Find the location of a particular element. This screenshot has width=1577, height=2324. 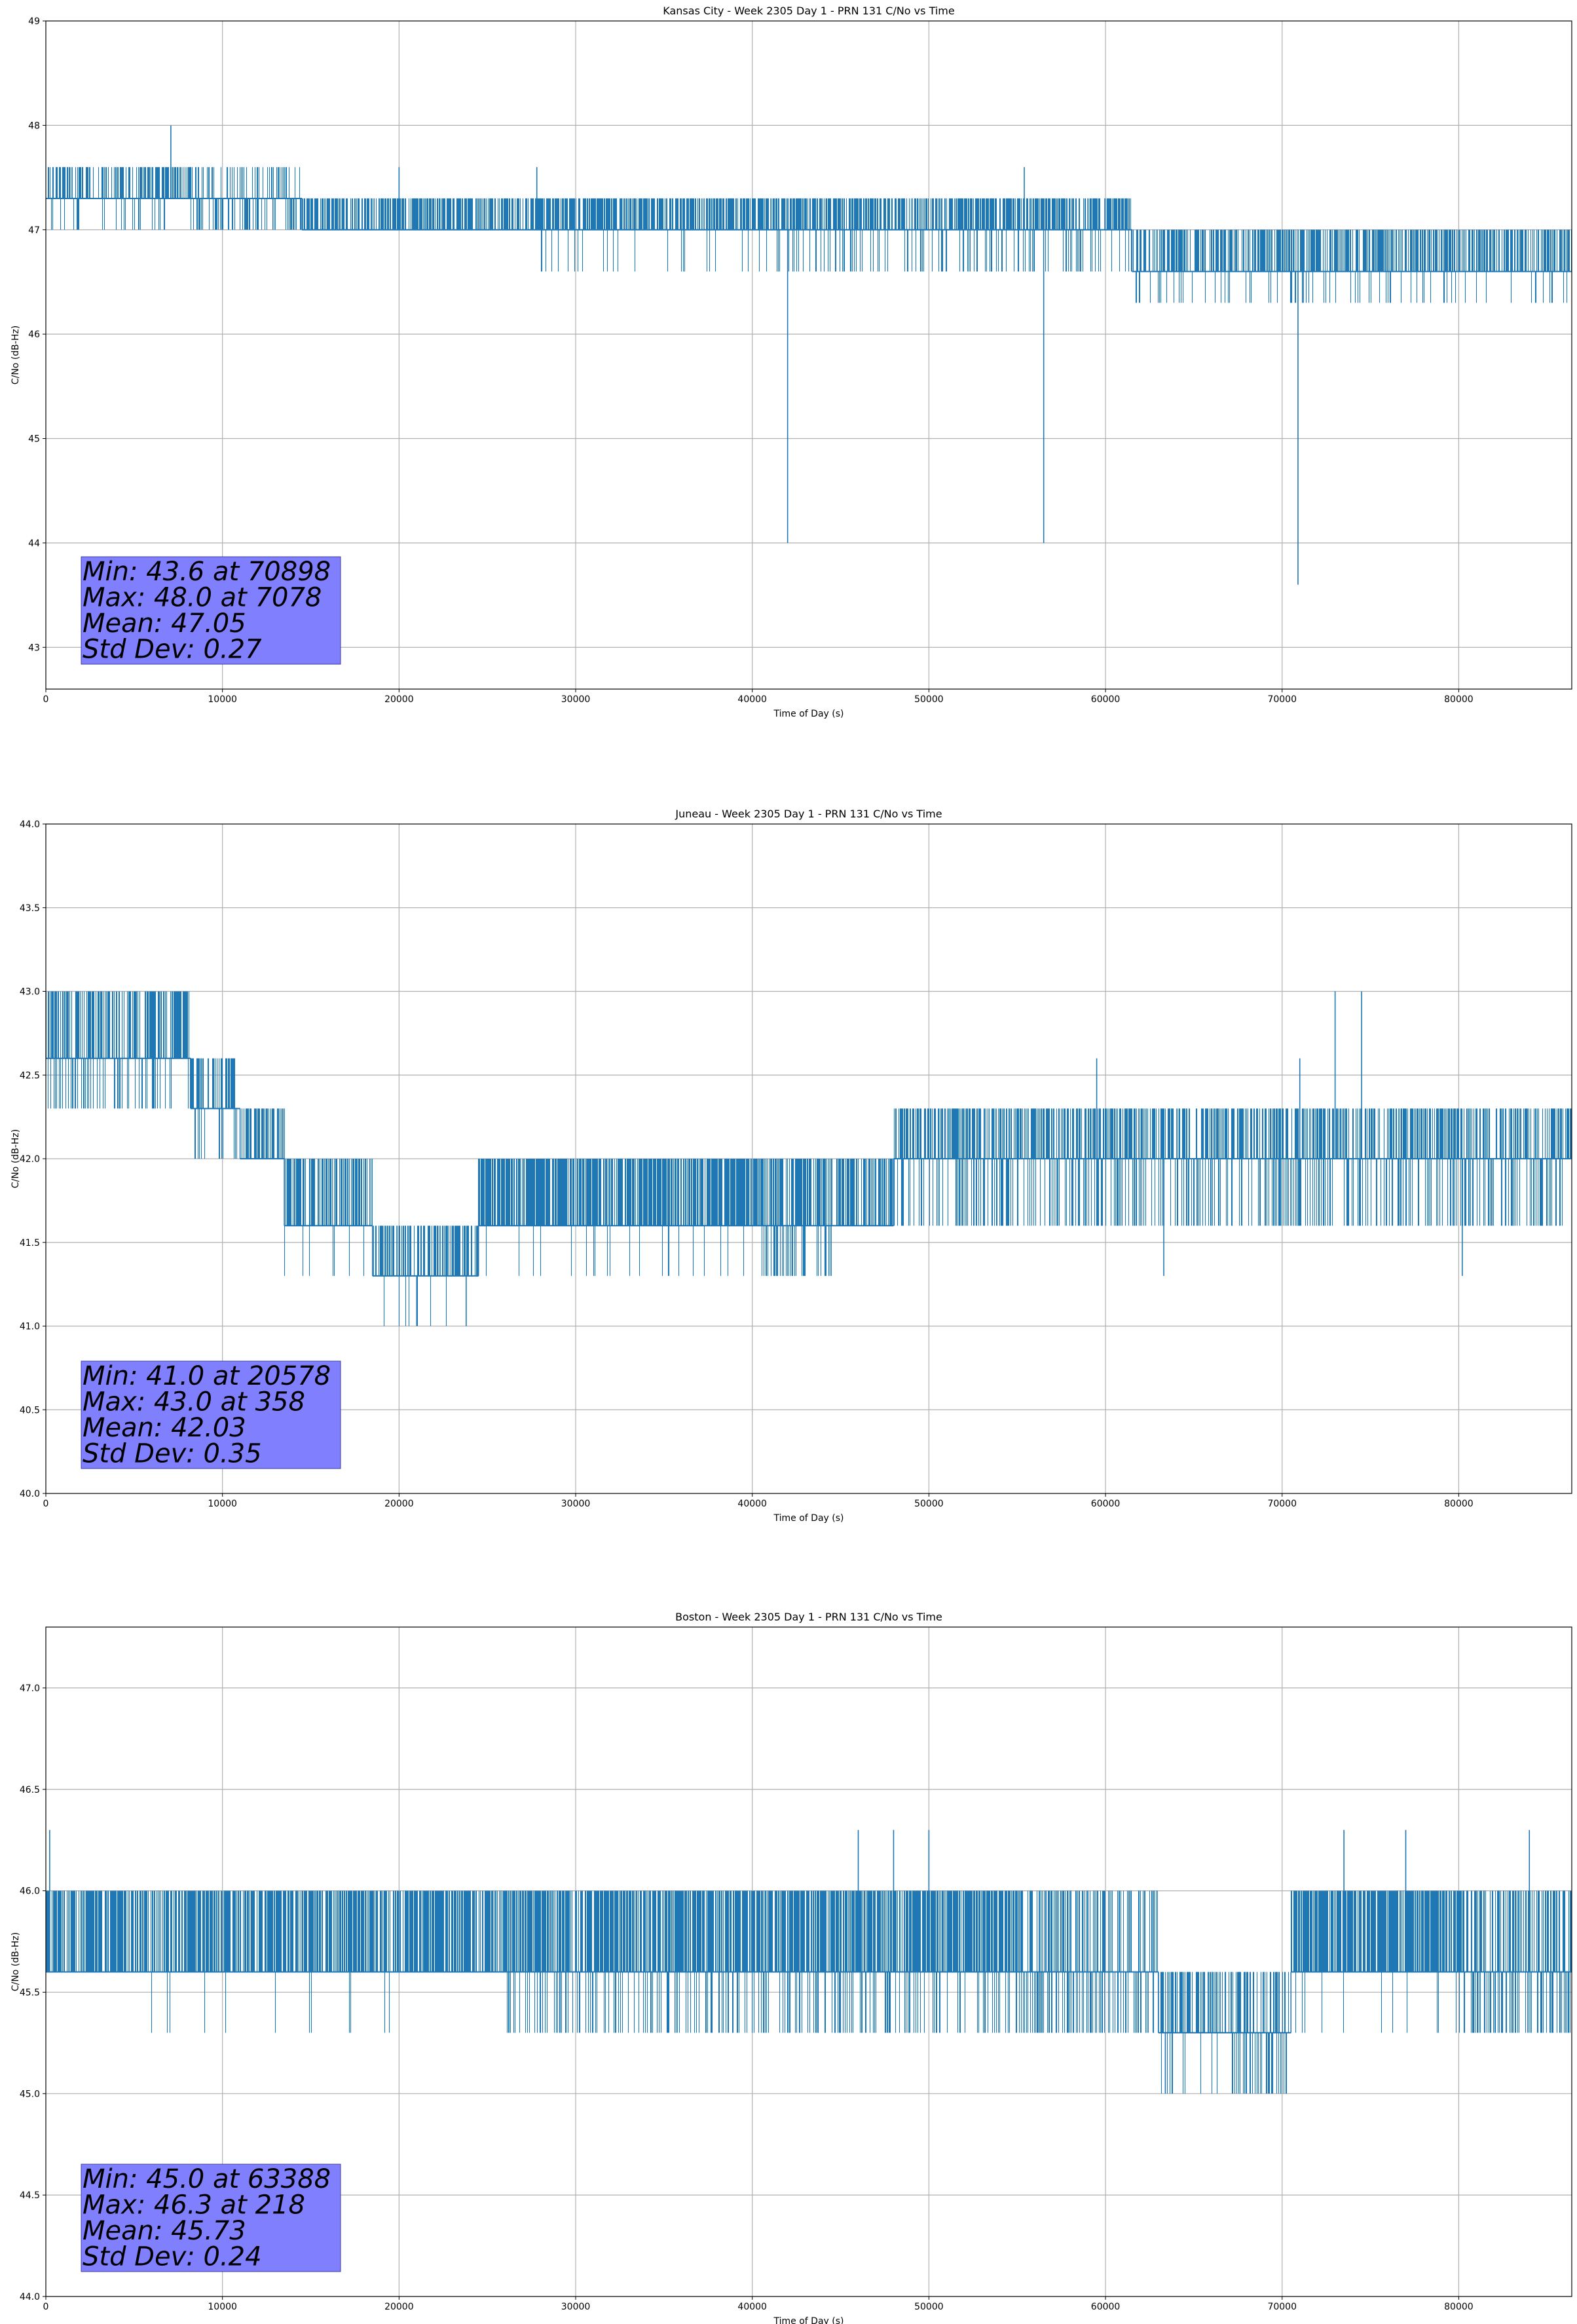

stats-std: Std Dev: 0.35 is located at coordinates (172, 1454).